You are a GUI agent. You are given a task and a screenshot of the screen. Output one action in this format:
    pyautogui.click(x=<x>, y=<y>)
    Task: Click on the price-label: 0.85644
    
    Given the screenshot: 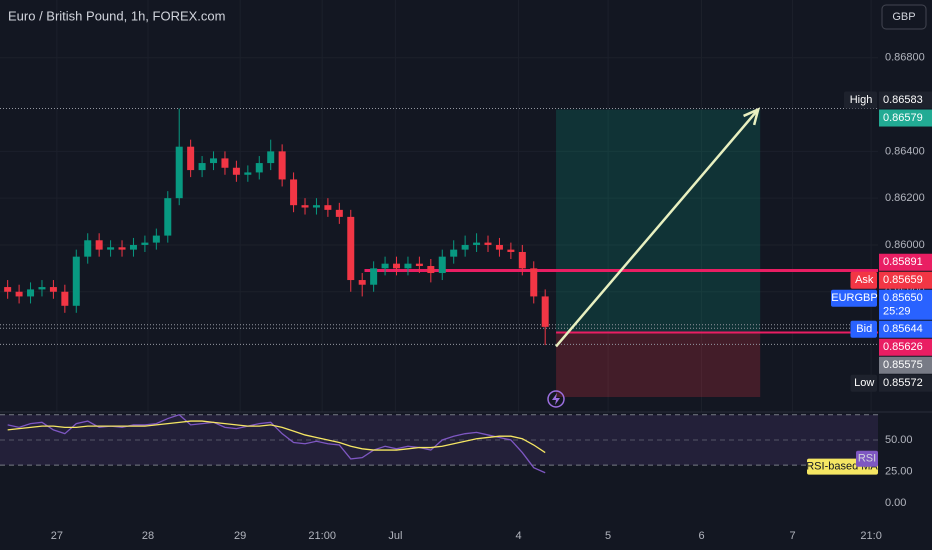 What is the action you would take?
    pyautogui.click(x=903, y=329)
    